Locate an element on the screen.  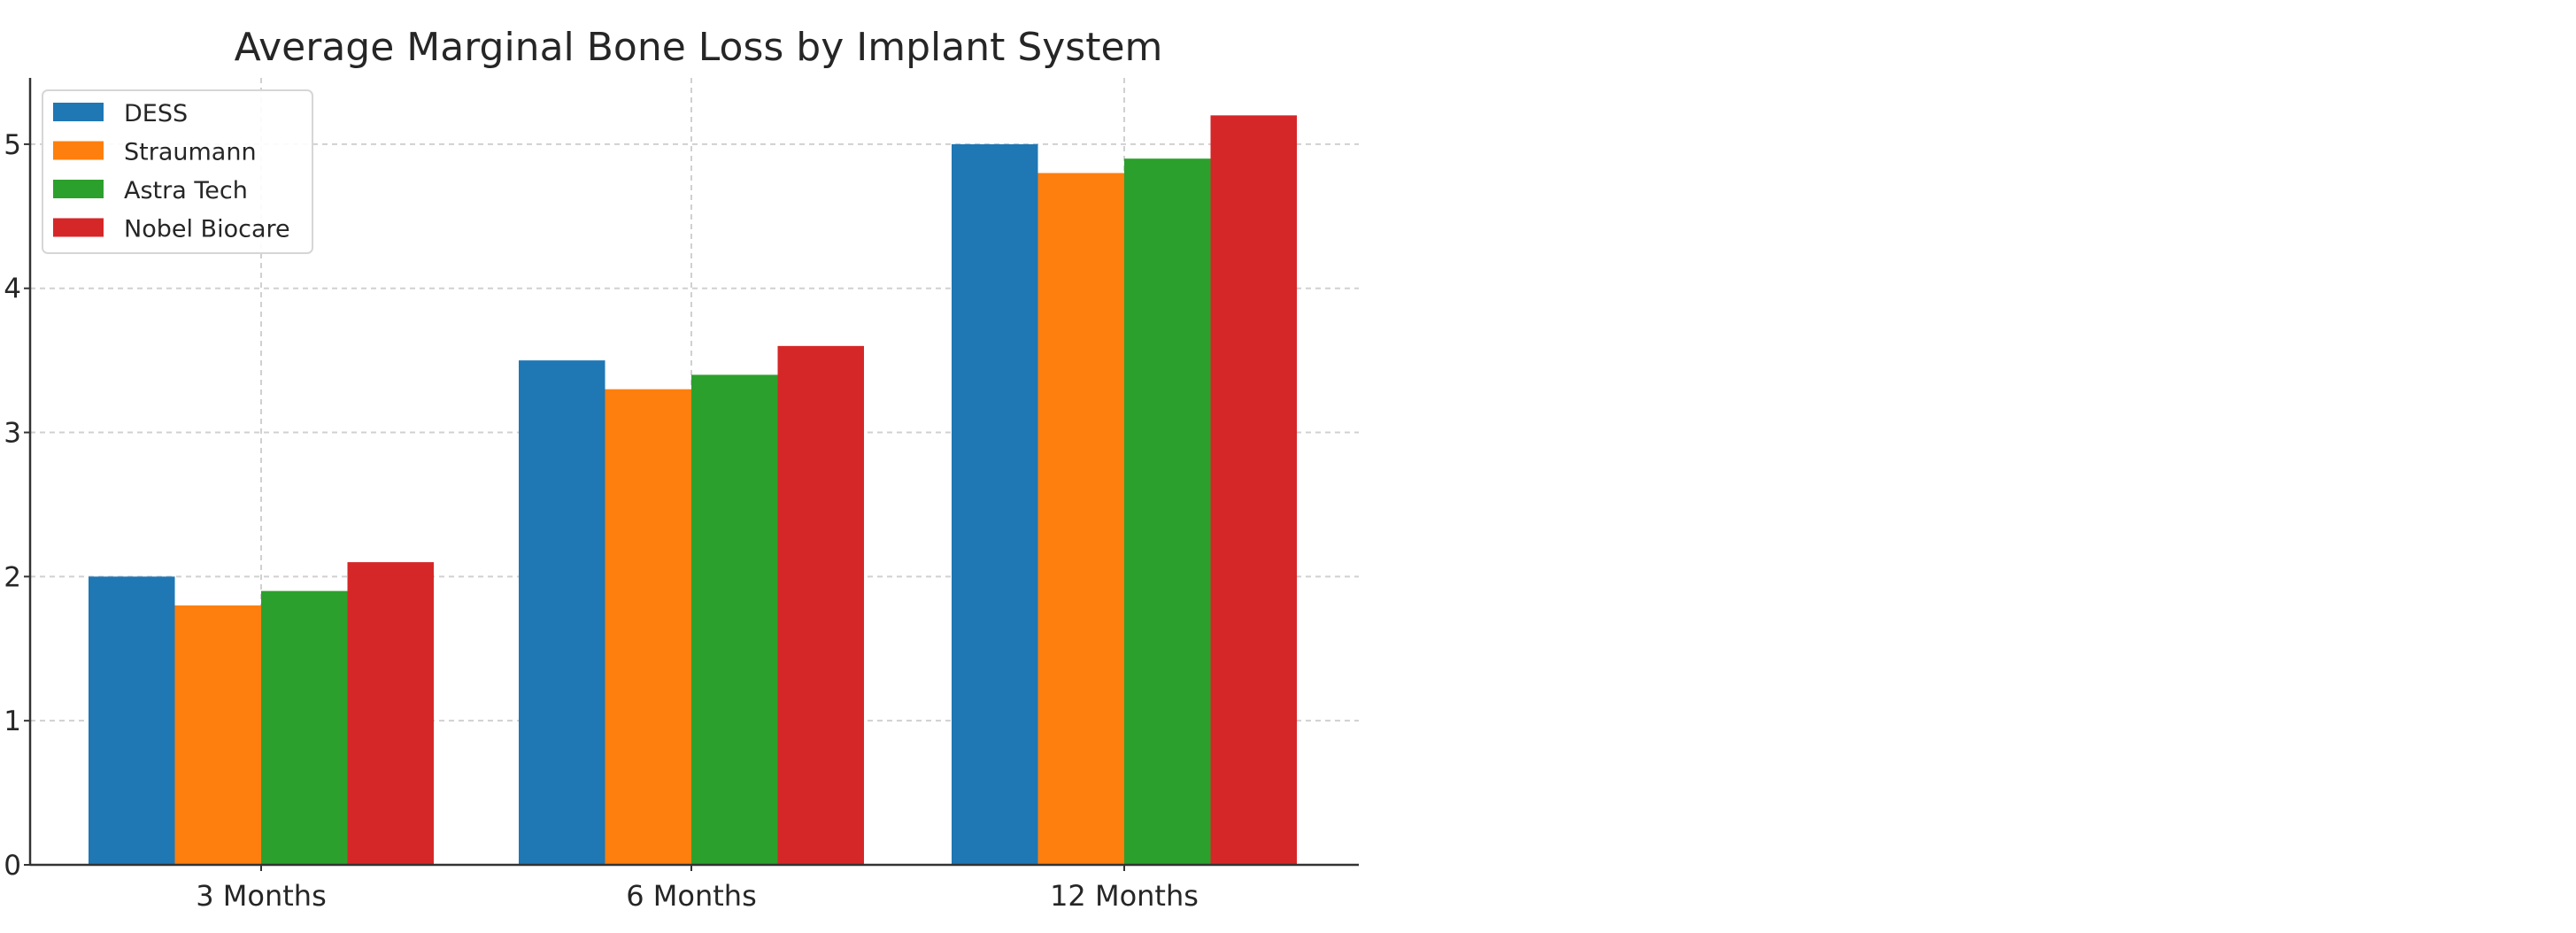
legend-label: Astra Tech is located at coordinates (186, 191).